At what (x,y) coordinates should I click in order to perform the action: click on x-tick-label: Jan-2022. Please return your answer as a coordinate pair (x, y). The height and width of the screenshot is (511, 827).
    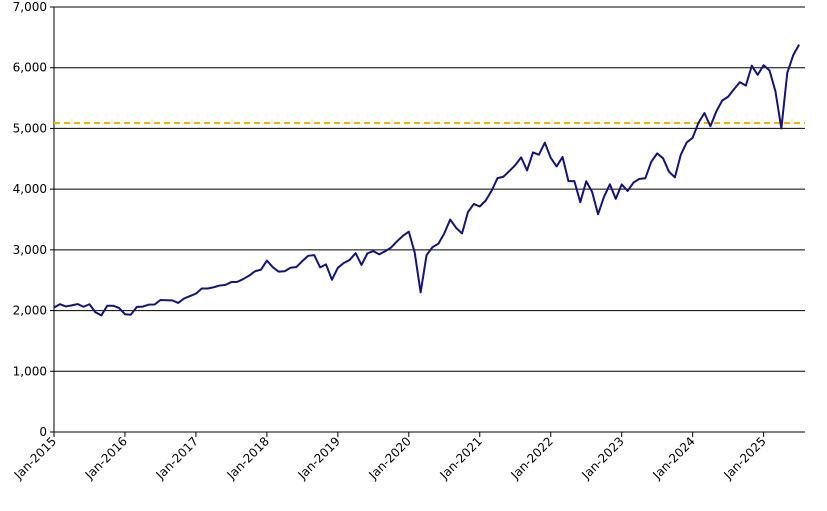
    Looking at the image, I should click on (531, 458).